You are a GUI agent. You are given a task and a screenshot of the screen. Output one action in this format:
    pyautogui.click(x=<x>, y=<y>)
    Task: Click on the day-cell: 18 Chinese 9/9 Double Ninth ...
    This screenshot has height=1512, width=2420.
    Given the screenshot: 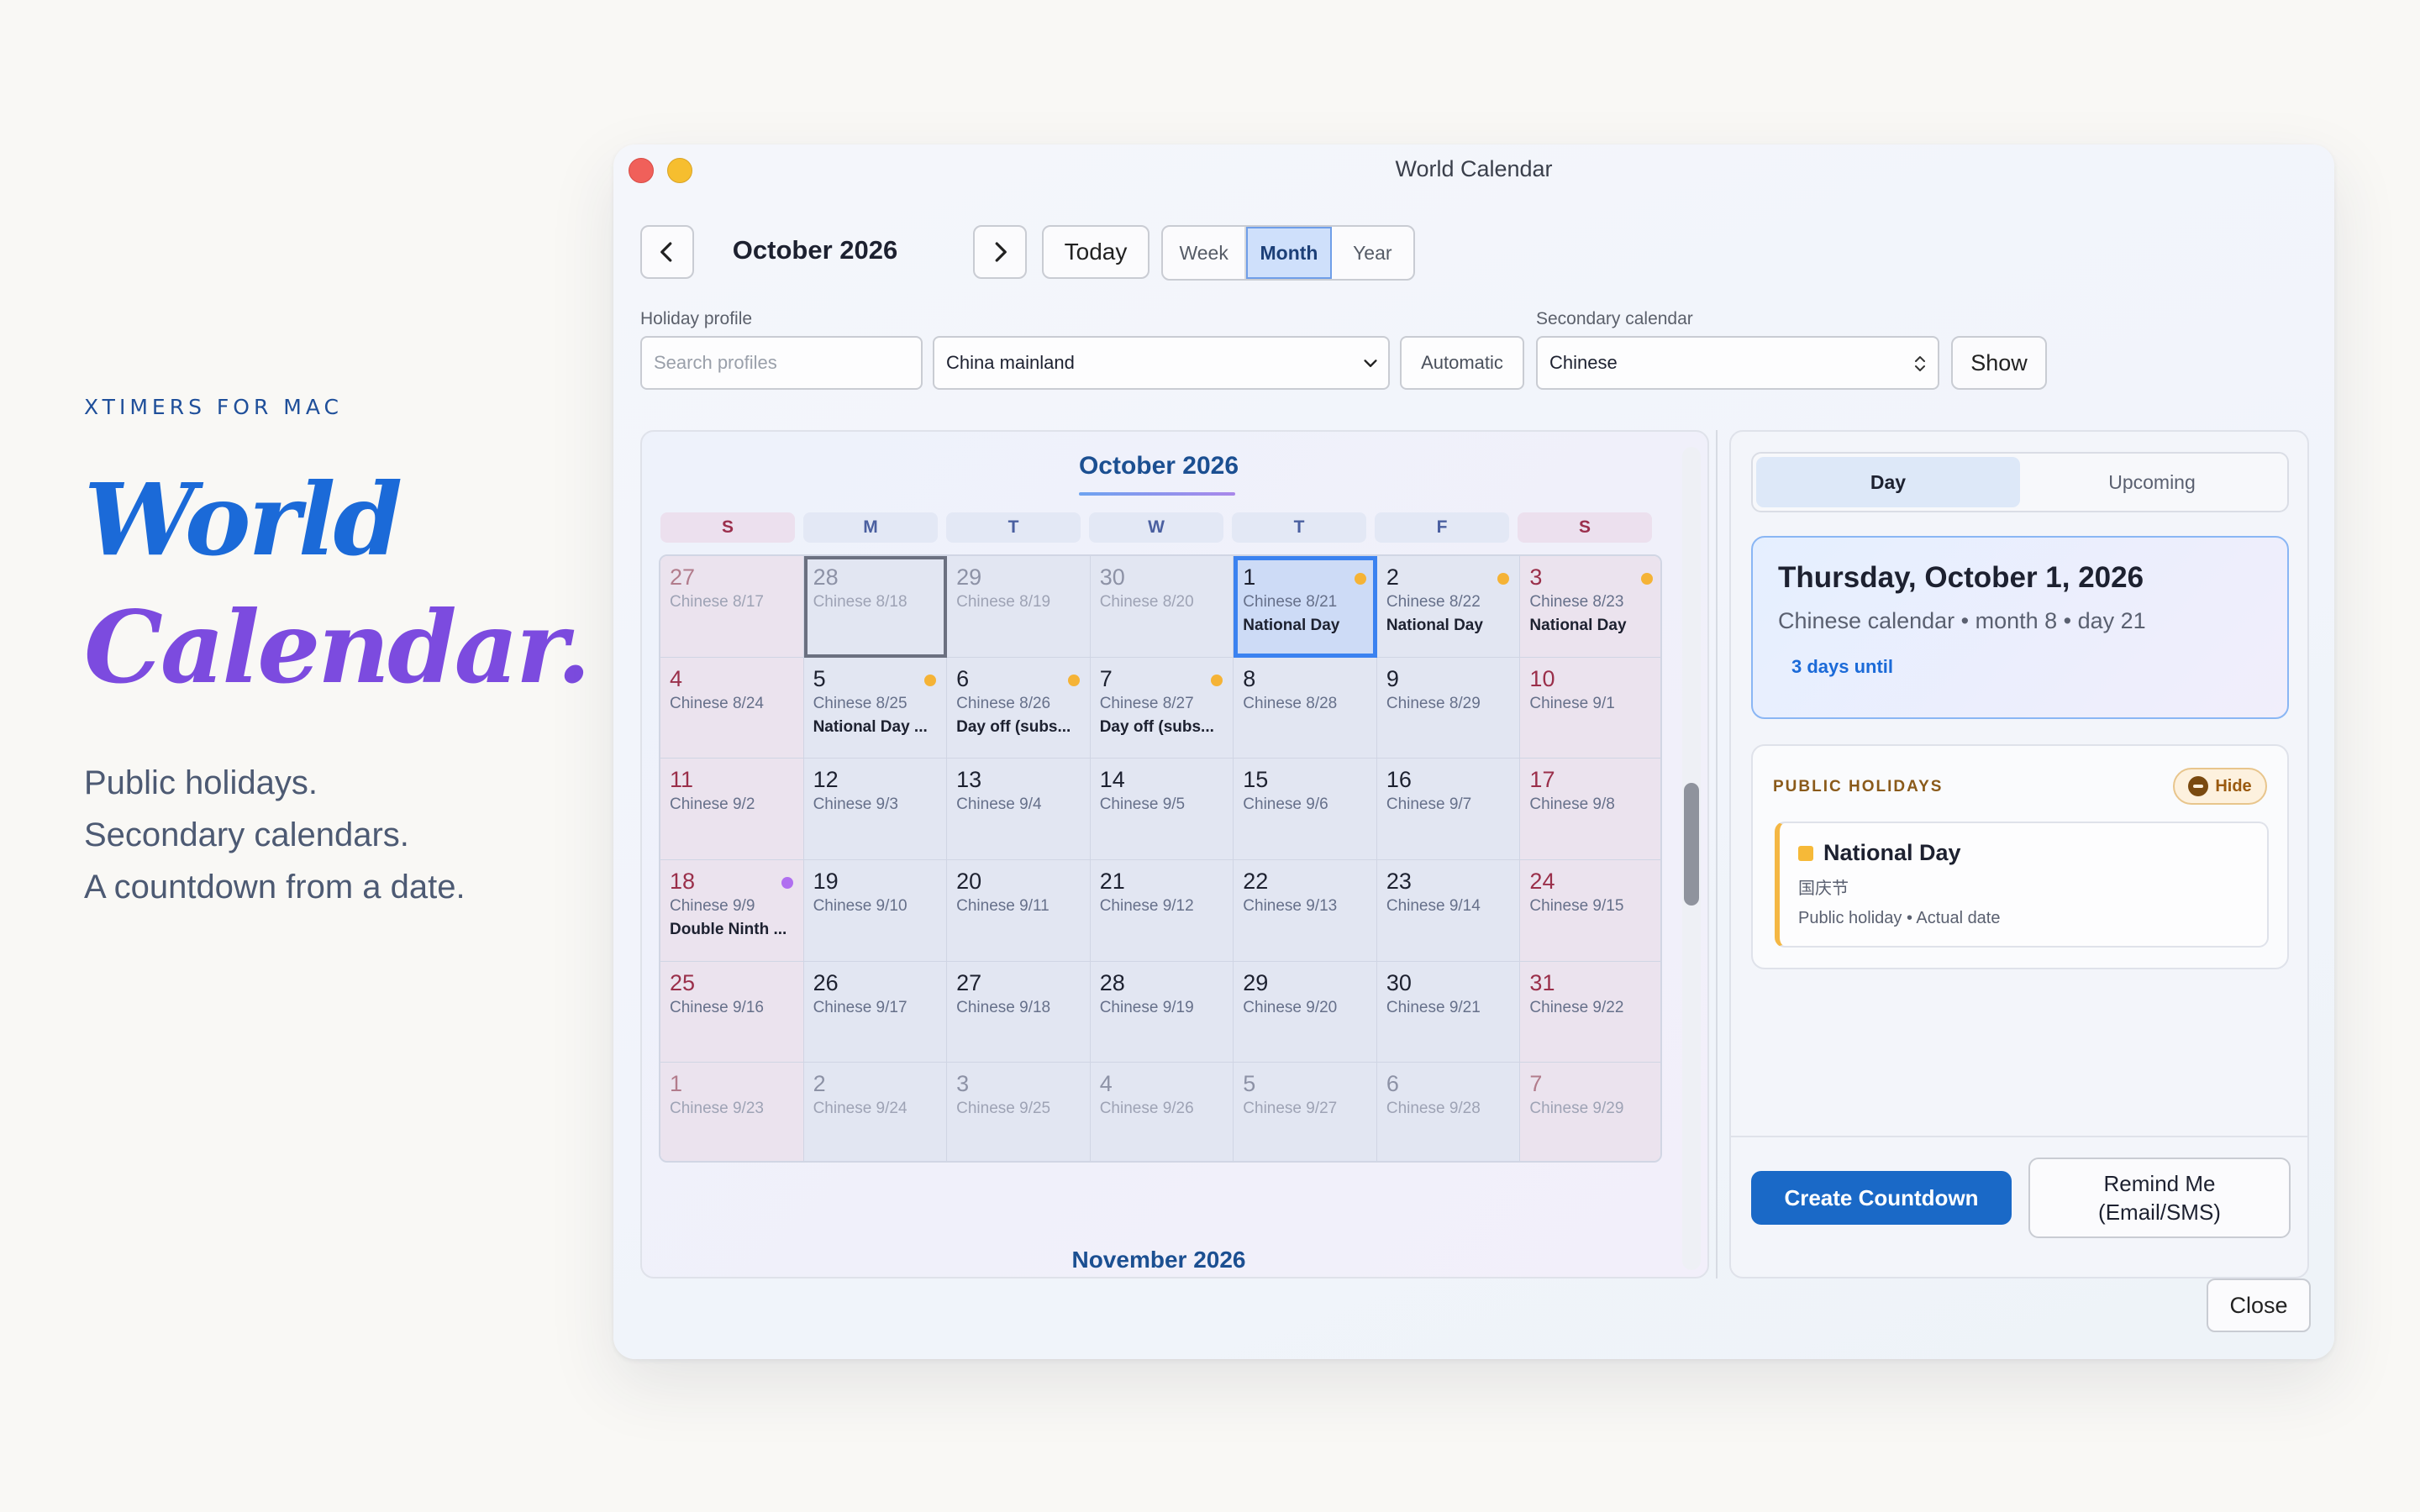 What is the action you would take?
    pyautogui.click(x=732, y=911)
    